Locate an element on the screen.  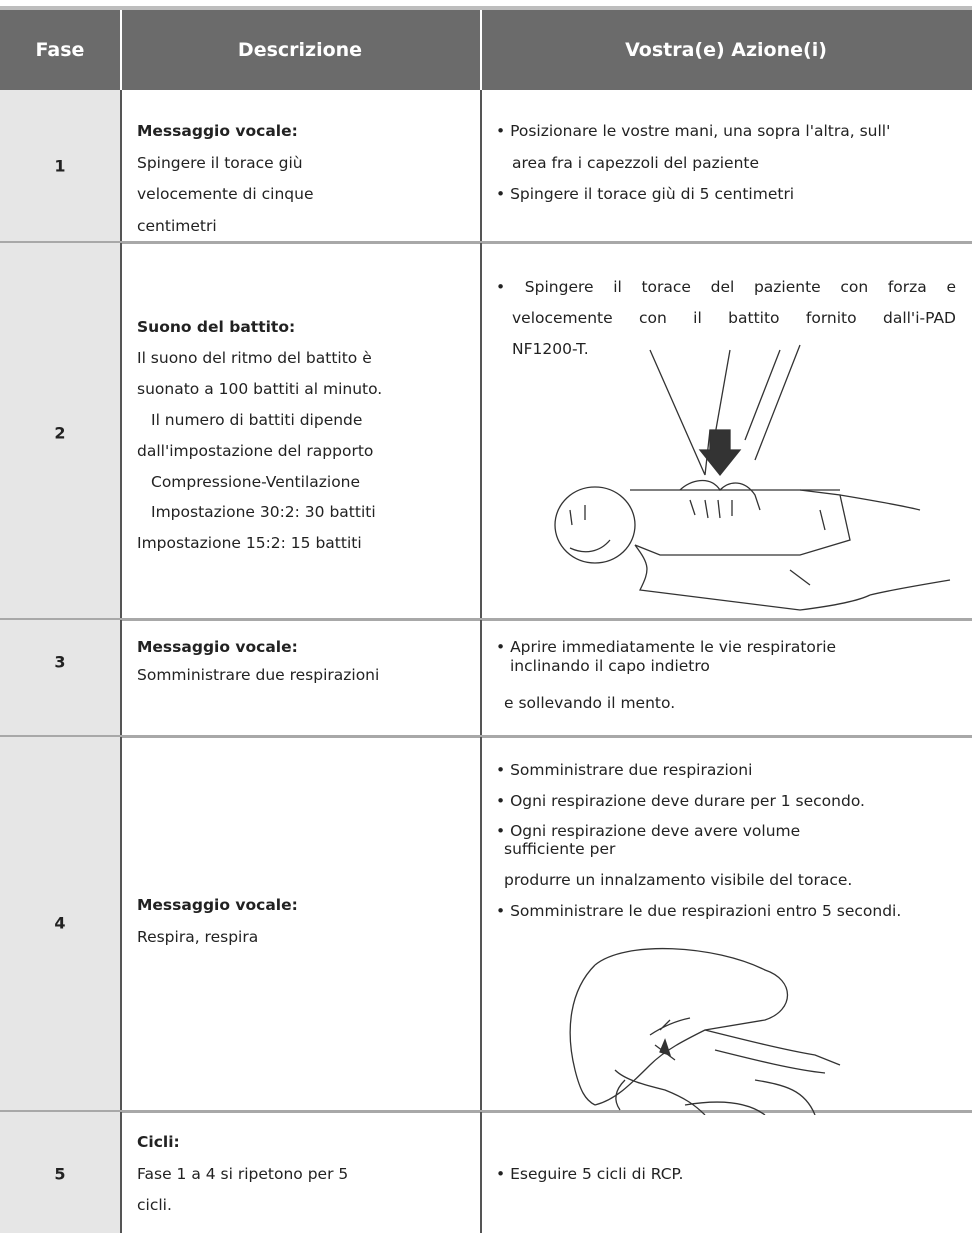
rescue-breath-illustration is located at coordinates (705, 1031).